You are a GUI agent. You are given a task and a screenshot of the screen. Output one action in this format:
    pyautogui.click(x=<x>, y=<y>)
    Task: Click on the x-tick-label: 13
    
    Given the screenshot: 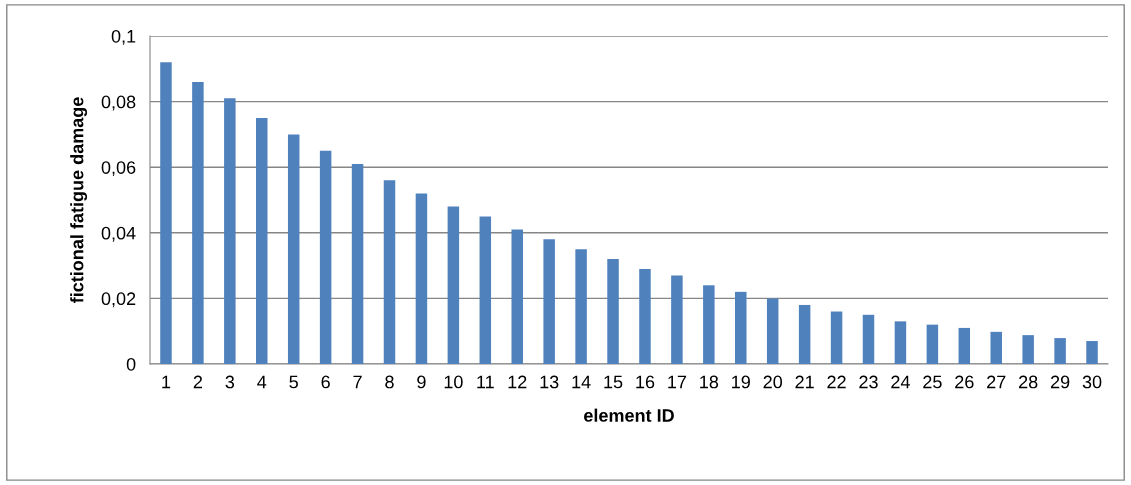 What is the action you would take?
    pyautogui.click(x=549, y=382)
    